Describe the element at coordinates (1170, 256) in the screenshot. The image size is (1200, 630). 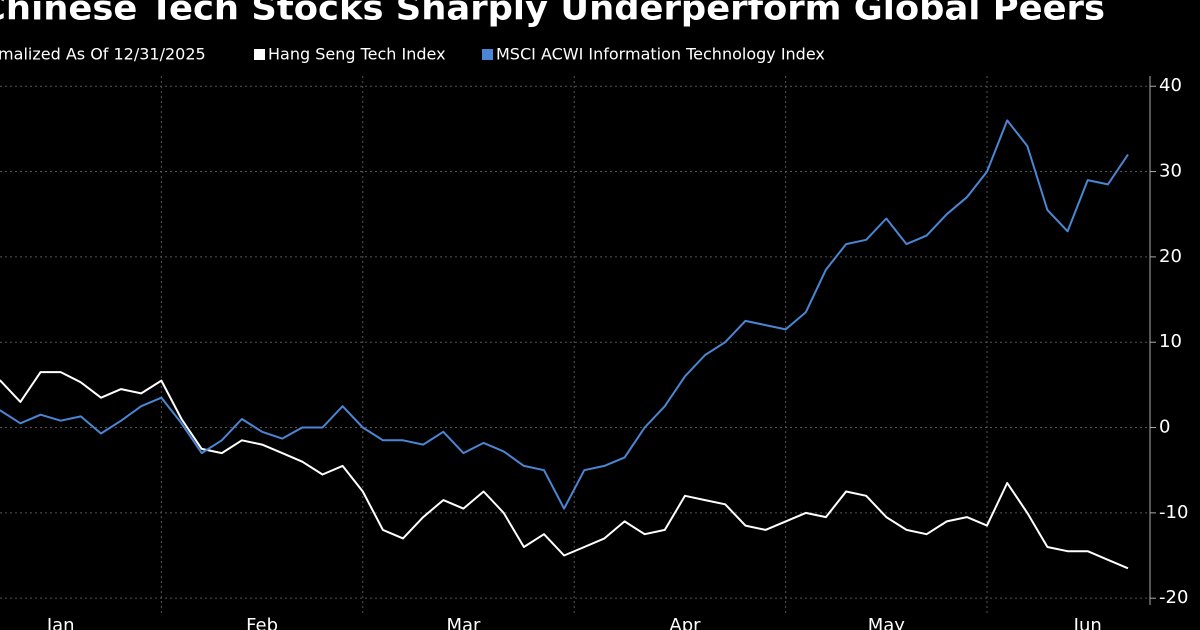
I see `y-tick-label: 20` at that location.